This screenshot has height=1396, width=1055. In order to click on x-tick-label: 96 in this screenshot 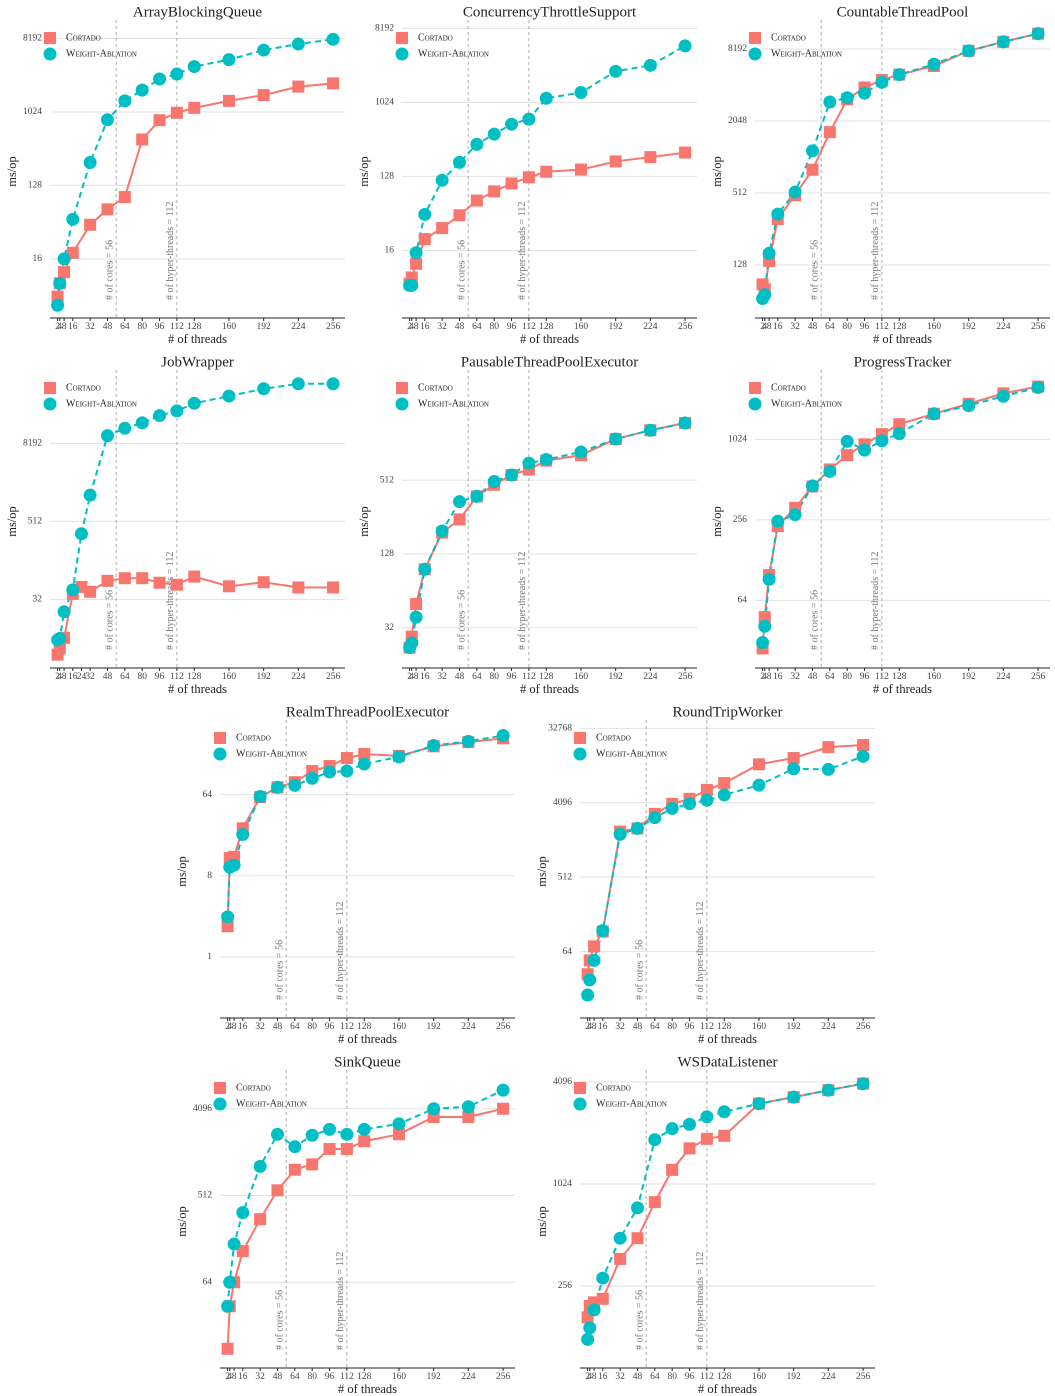, I will do `click(690, 1377)`.